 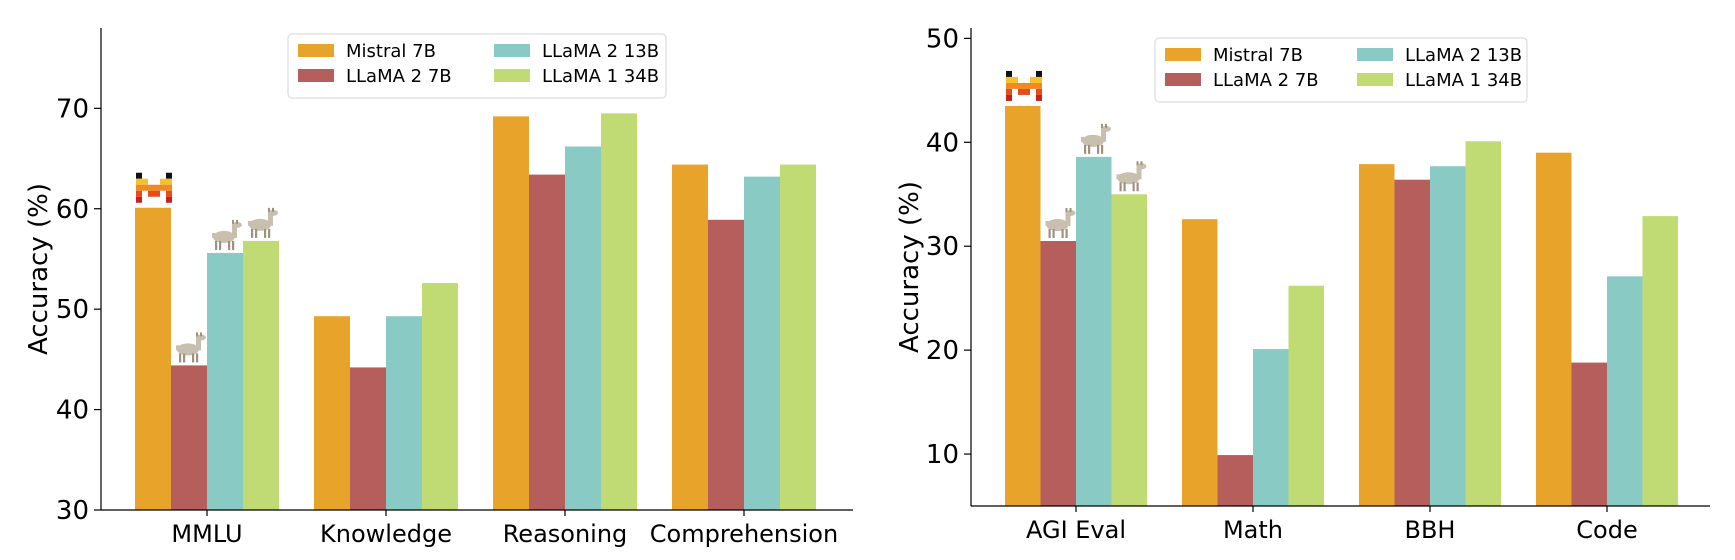 What do you see at coordinates (386, 534) in the screenshot?
I see `x-tick-label: Knowledge` at bounding box center [386, 534].